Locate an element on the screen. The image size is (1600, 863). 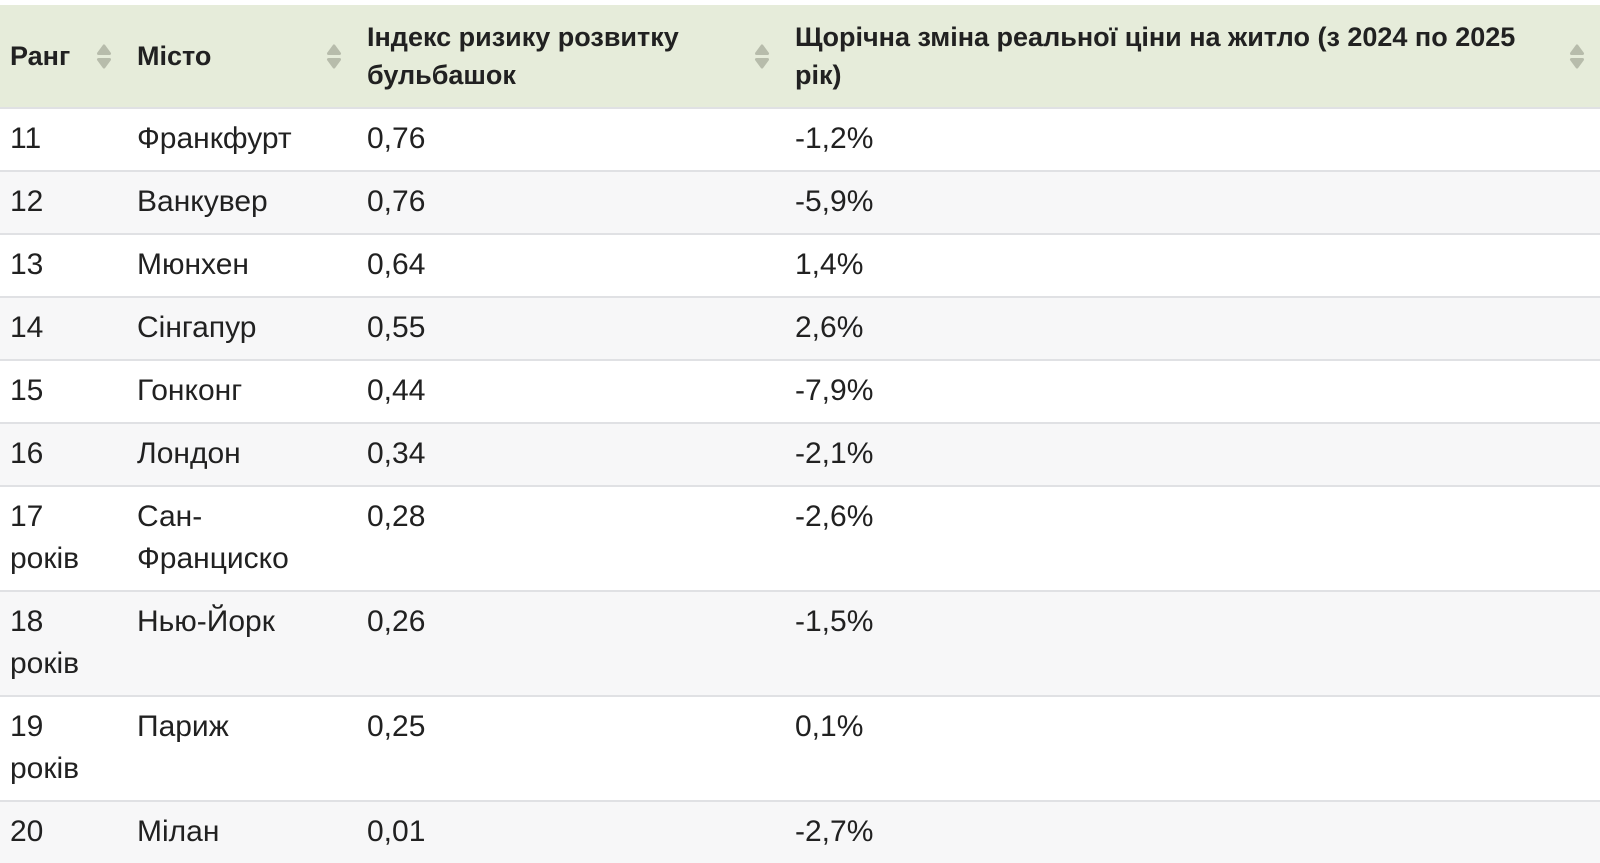
rank-cell: 13 is located at coordinates (63, 265).